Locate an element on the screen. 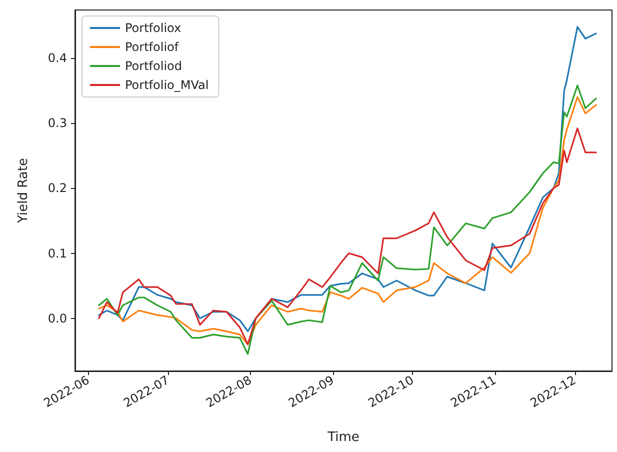 The width and height of the screenshot is (617, 452). y-tick-label: 0.1 is located at coordinates (57, 253).